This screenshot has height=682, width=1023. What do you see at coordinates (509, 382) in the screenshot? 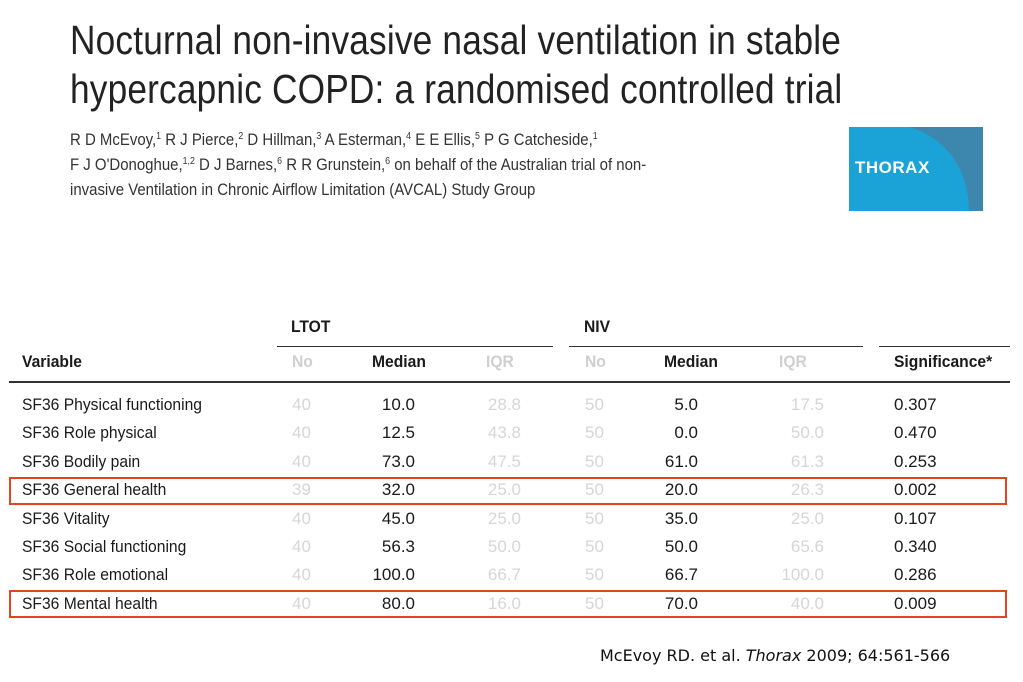
I see `table-header-rule` at bounding box center [509, 382].